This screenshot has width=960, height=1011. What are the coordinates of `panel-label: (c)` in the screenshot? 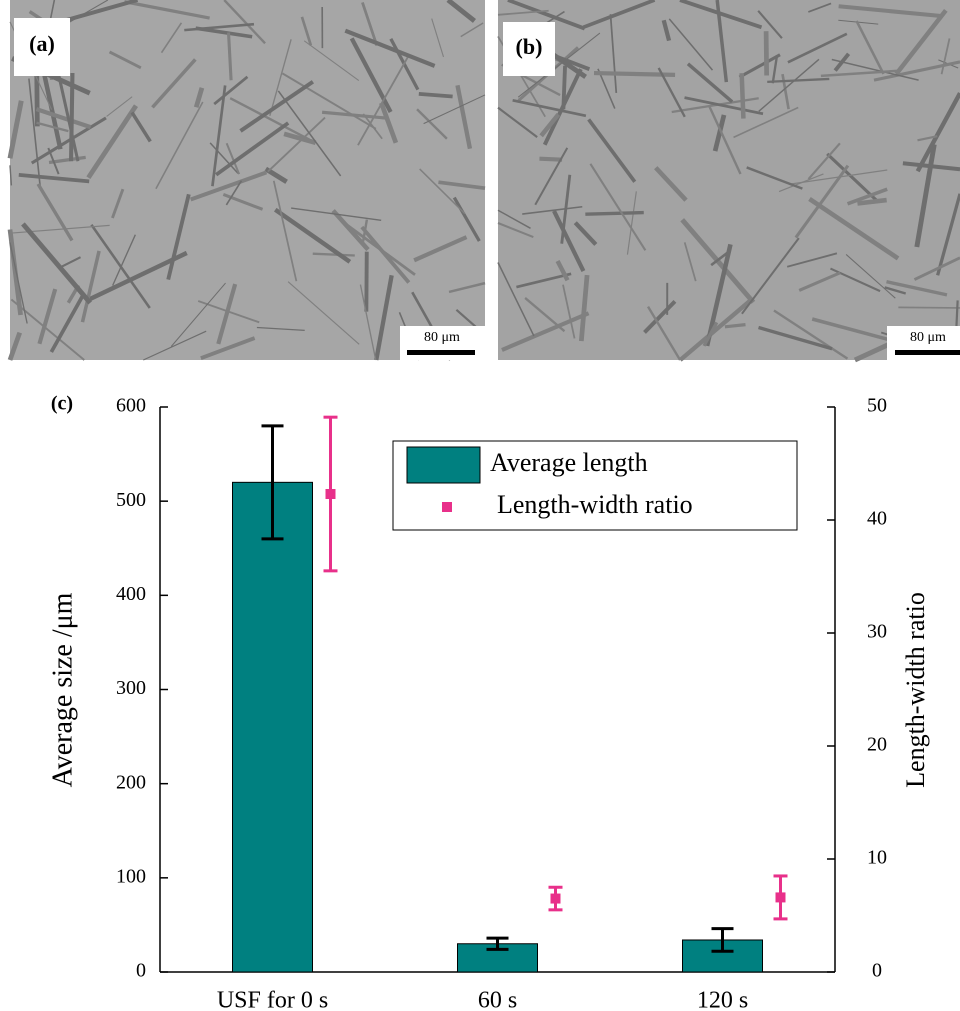 It's located at (62, 404).